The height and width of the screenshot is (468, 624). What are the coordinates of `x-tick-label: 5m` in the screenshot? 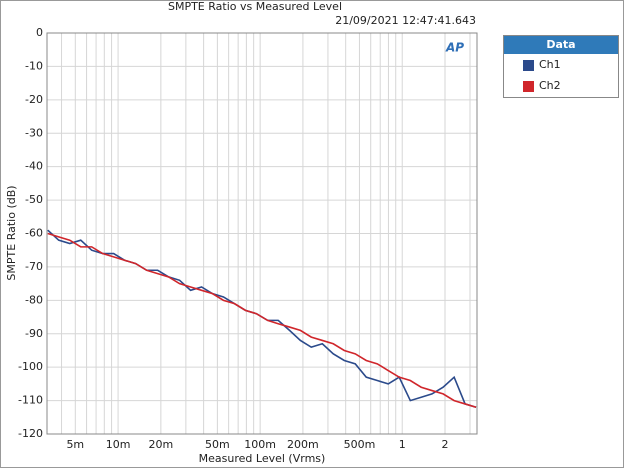 It's located at (75, 444).